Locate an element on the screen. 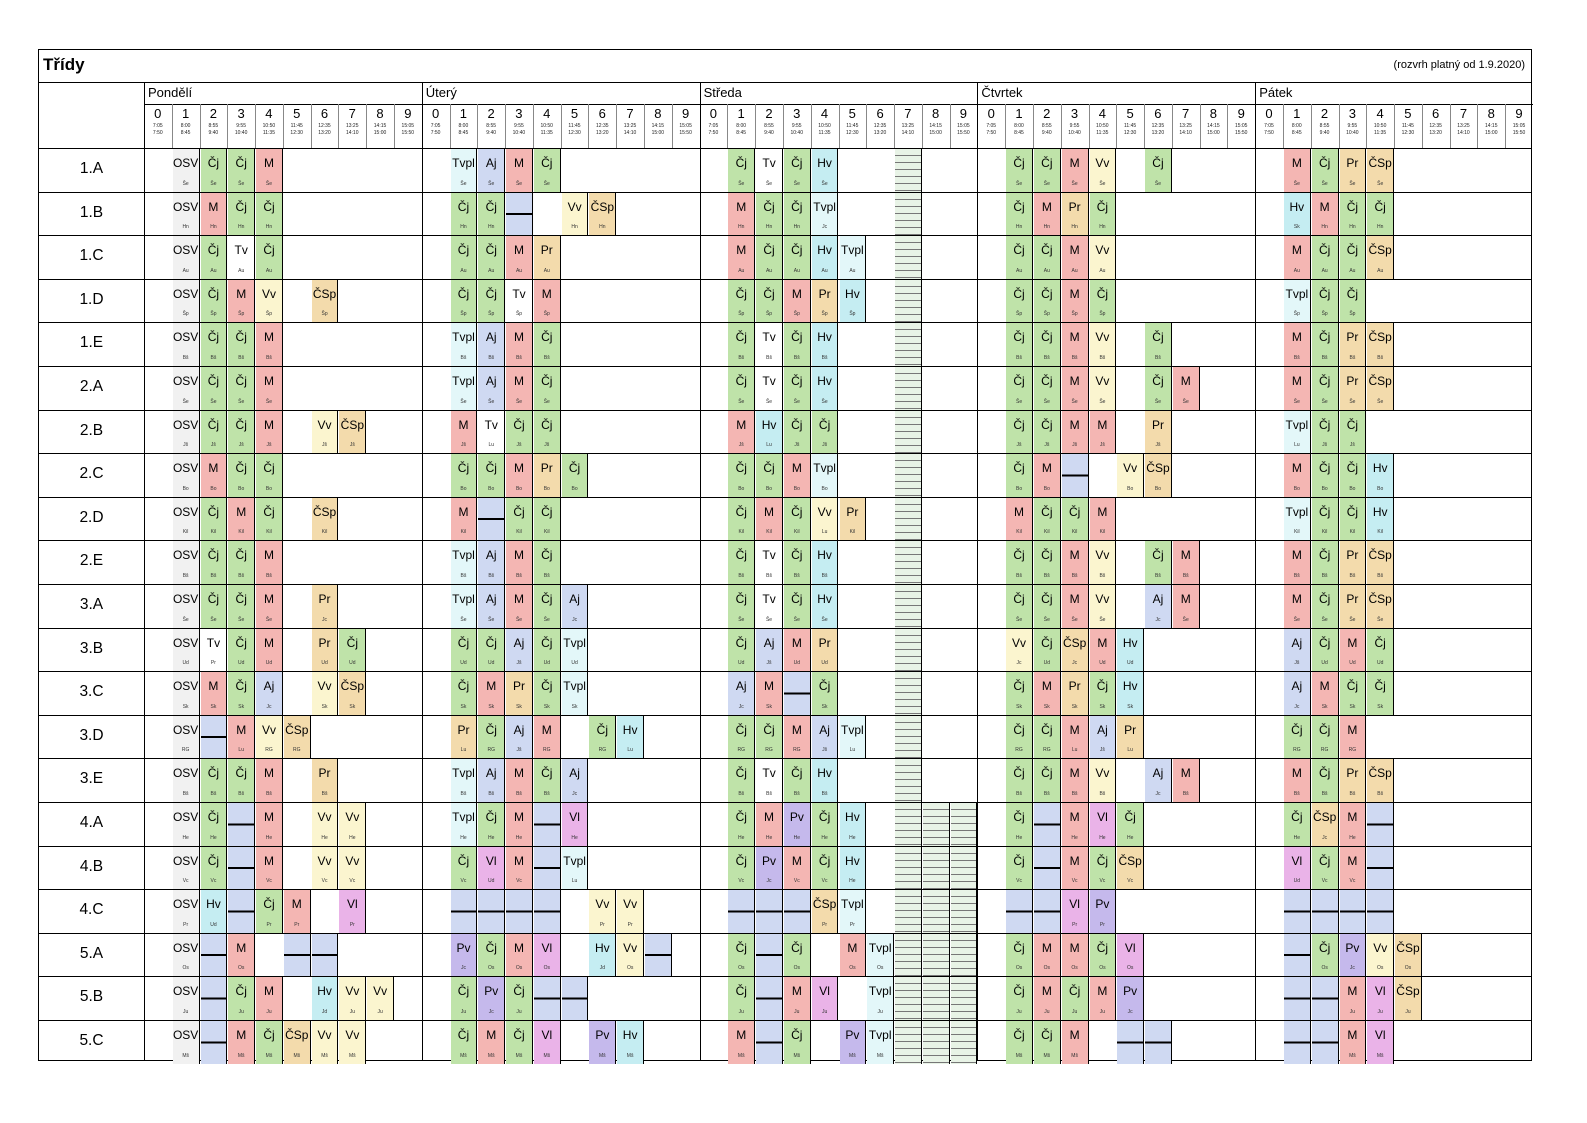  lesson-cell: Tvpl Bo is located at coordinates (825, 475).